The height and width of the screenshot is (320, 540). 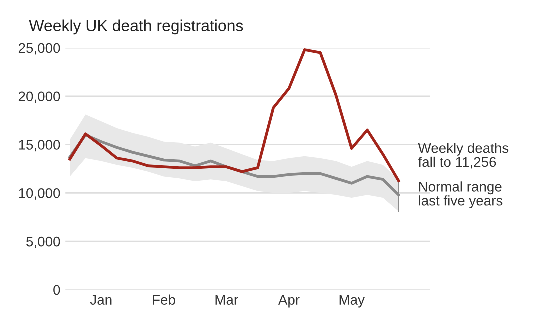 I want to click on annotation: Normal range last five years, so click(x=461, y=195).